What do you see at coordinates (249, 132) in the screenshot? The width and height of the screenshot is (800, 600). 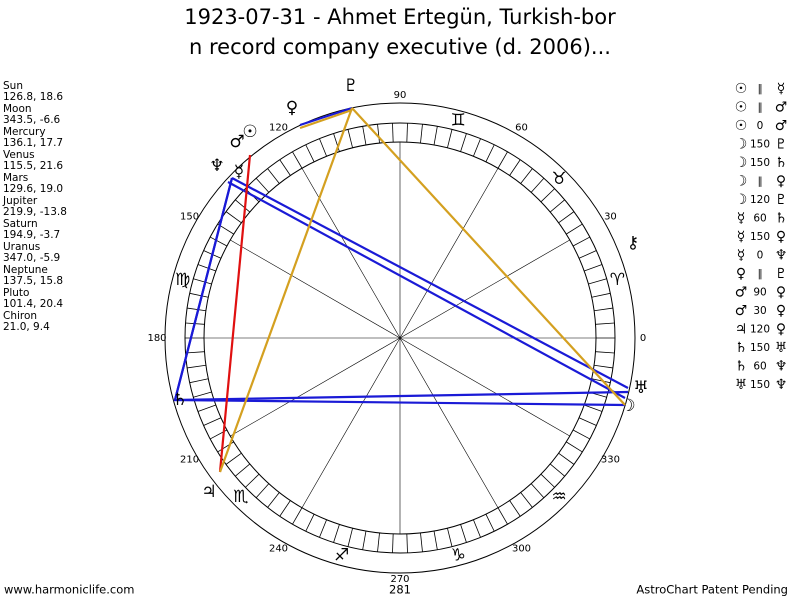 I see `planet-glyph: ☉` at bounding box center [249, 132].